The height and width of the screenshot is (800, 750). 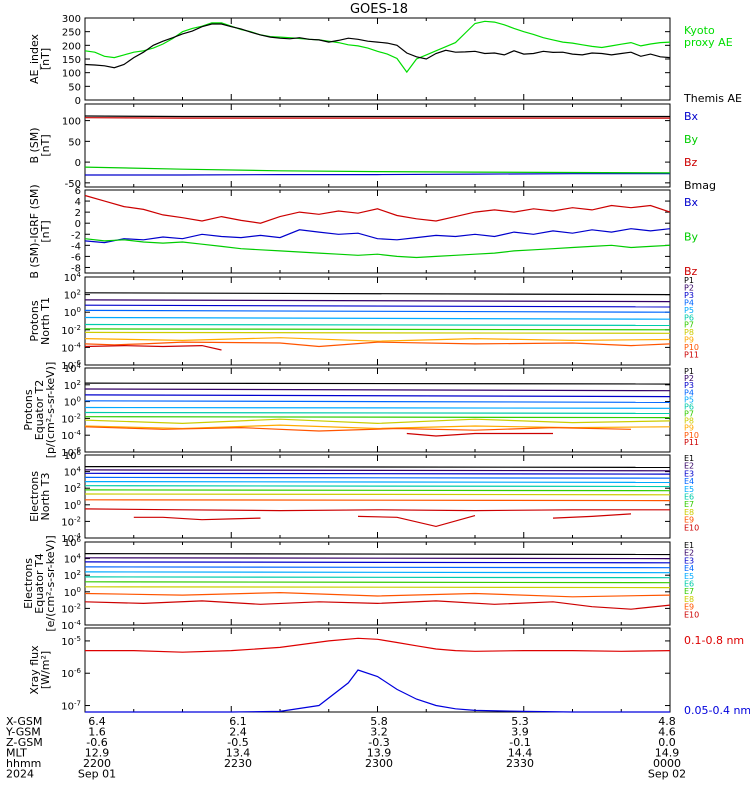 What do you see at coordinates (238, 753) in the screenshot?
I see `ephemeris-value: 13.4` at bounding box center [238, 753].